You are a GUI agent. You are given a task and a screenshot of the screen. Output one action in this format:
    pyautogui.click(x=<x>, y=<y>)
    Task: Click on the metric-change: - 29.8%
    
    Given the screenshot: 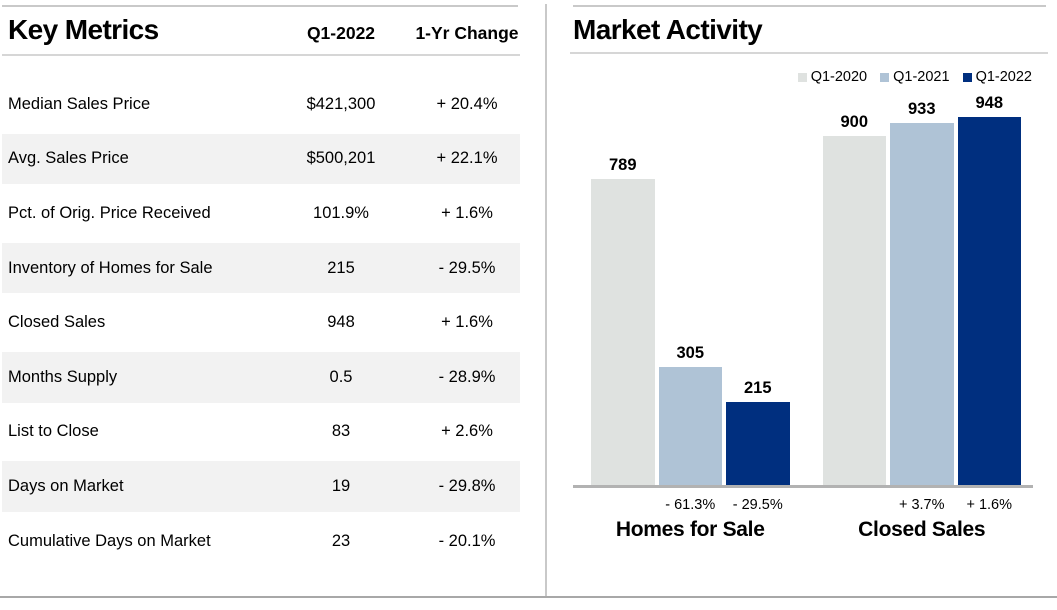 What is the action you would take?
    pyautogui.click(x=467, y=485)
    